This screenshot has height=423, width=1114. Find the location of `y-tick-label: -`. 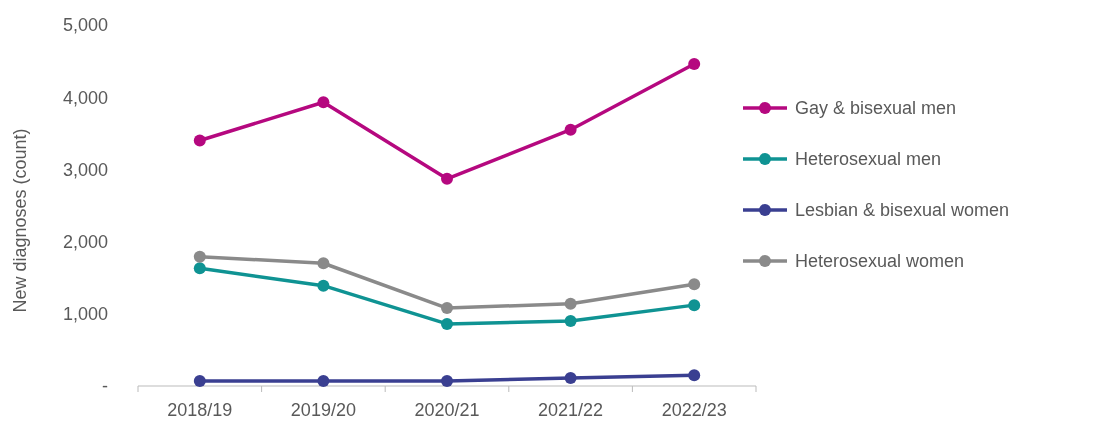

y-tick-label: - is located at coordinates (105, 386).